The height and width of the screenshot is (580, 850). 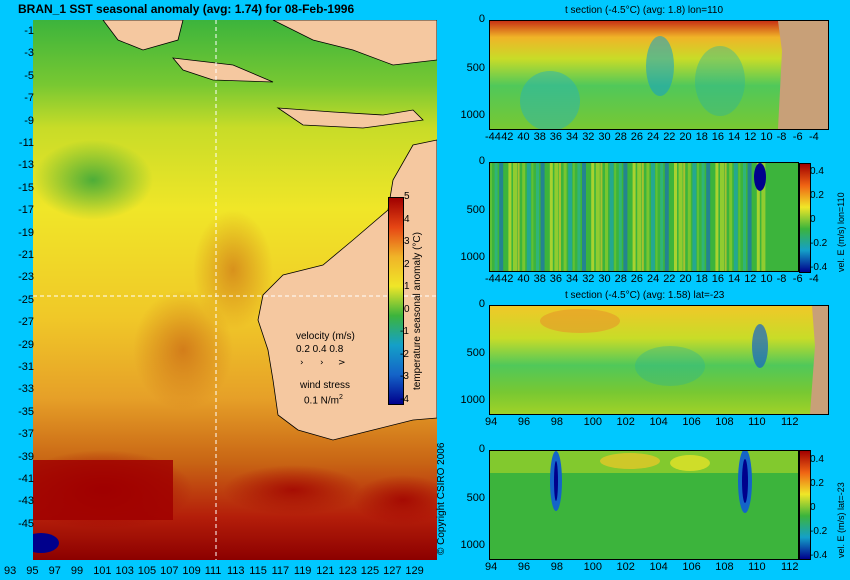 I want to click on panel4-colorbar, so click(x=805, y=505).